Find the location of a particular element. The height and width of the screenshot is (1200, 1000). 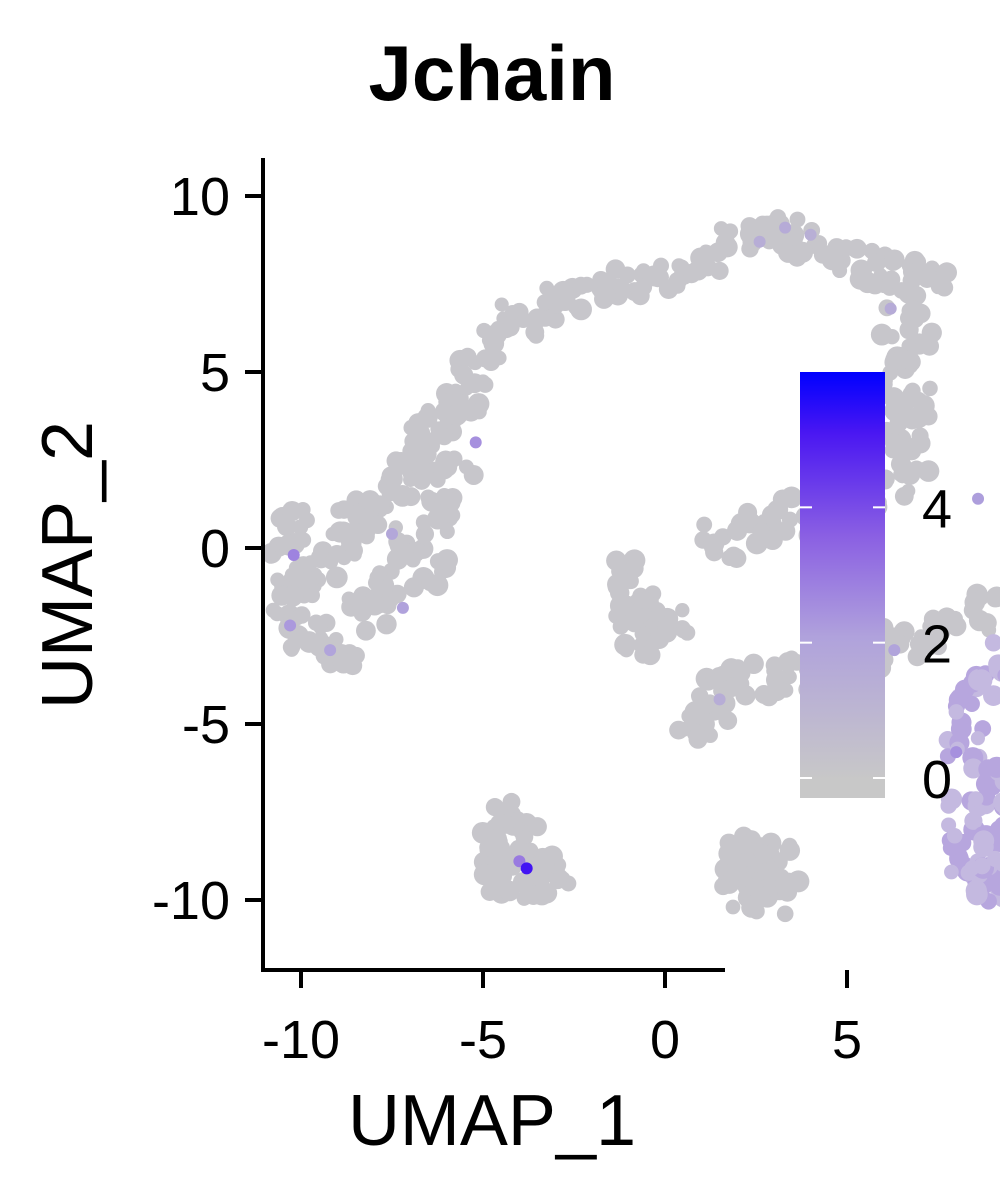

x-tick-label: 5 is located at coordinates (847, 1040).